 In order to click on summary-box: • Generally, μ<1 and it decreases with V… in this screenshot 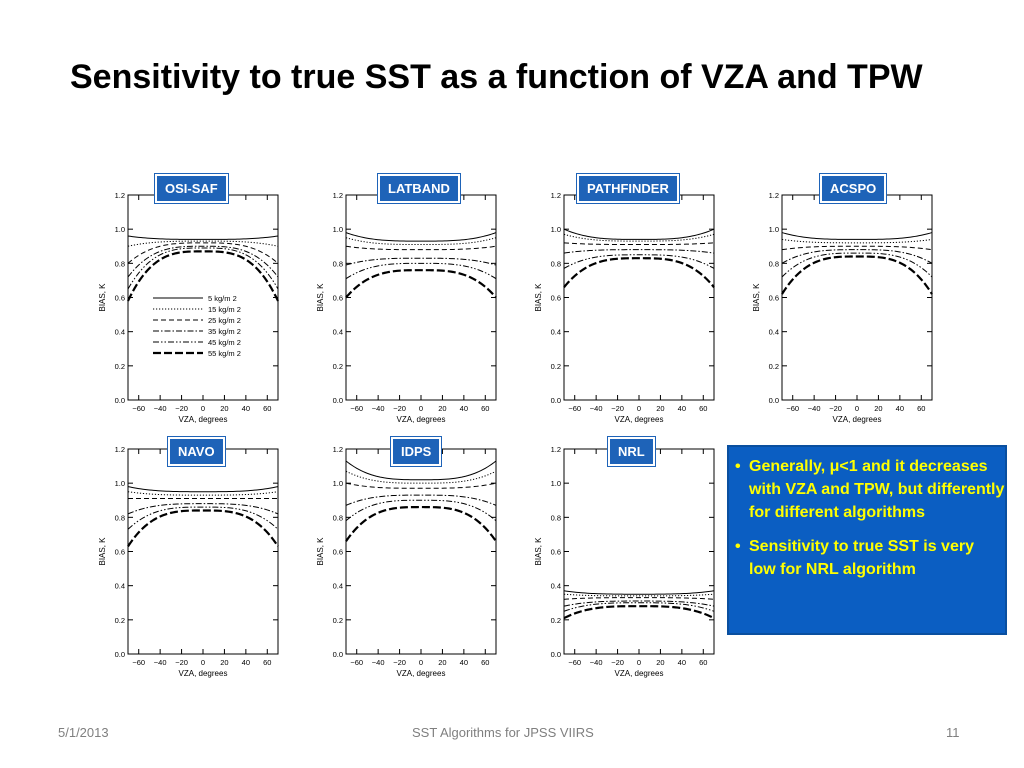, I will do `click(867, 540)`.